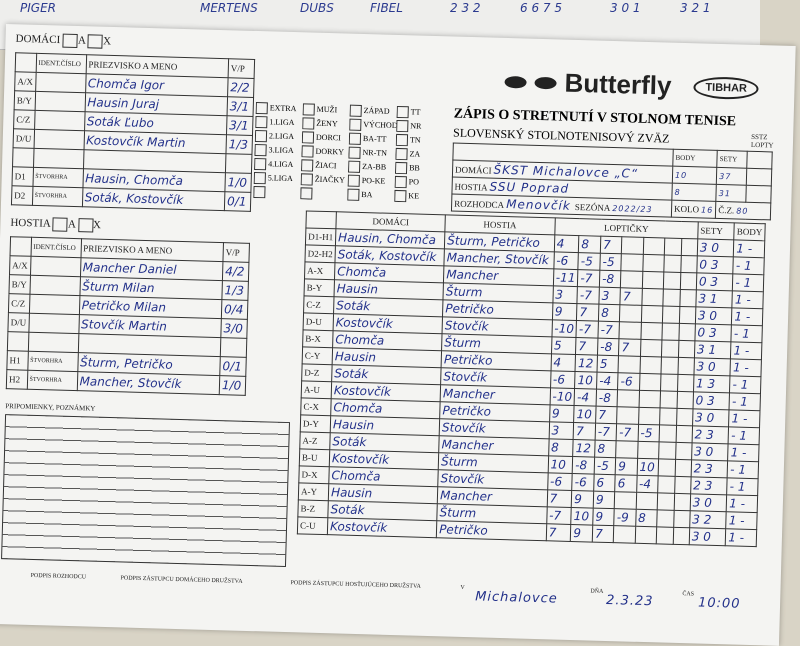 This screenshot has width=800, height=646. I want to click on match-code: A-U, so click(316, 389).